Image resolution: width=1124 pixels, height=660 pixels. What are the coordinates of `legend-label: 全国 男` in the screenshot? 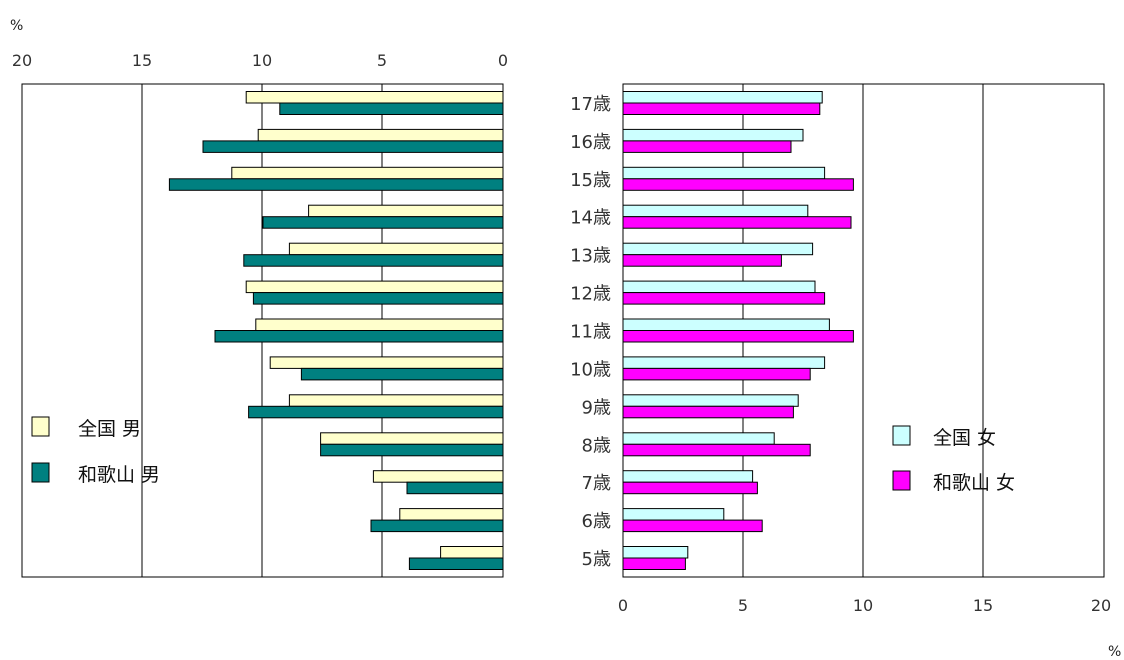 It's located at (109, 429).